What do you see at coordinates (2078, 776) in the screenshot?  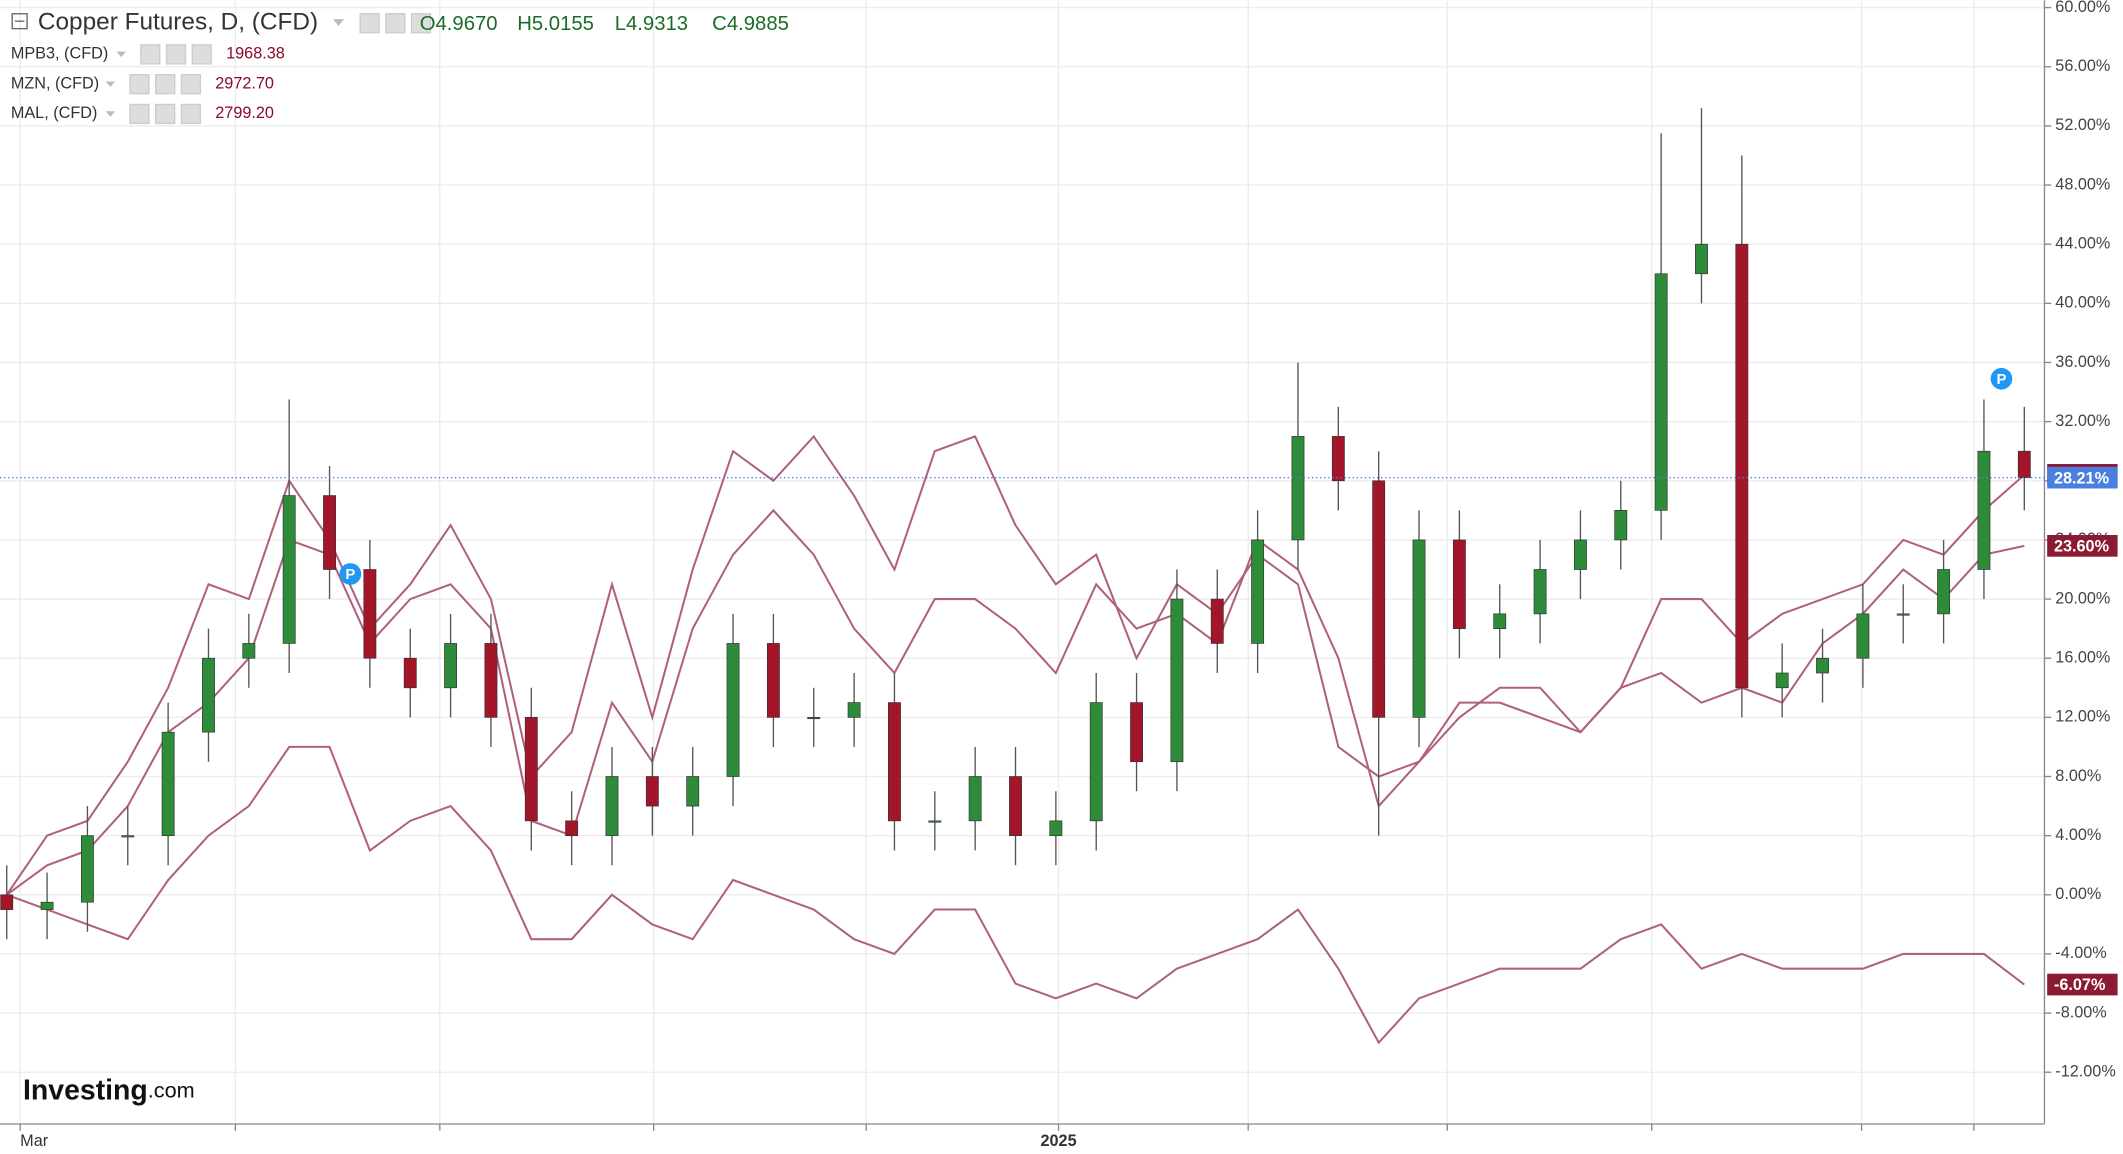 I see `y-tick-label: 8.00%` at bounding box center [2078, 776].